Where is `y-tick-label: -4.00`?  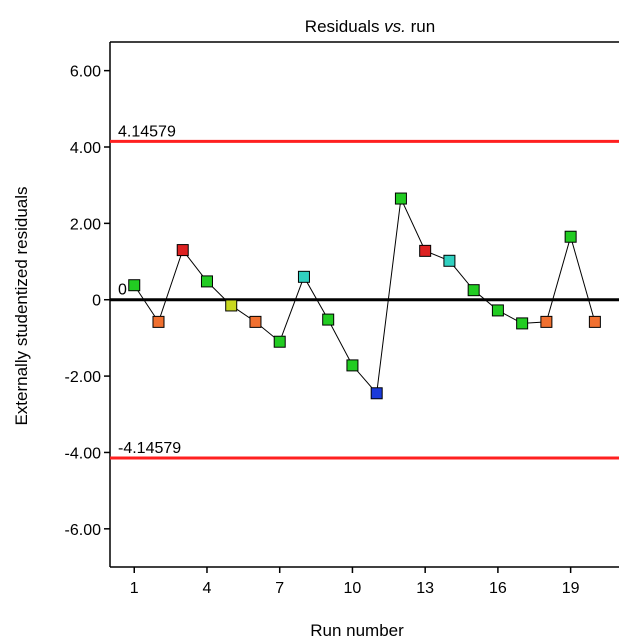
y-tick-label: -4.00 is located at coordinates (83, 453).